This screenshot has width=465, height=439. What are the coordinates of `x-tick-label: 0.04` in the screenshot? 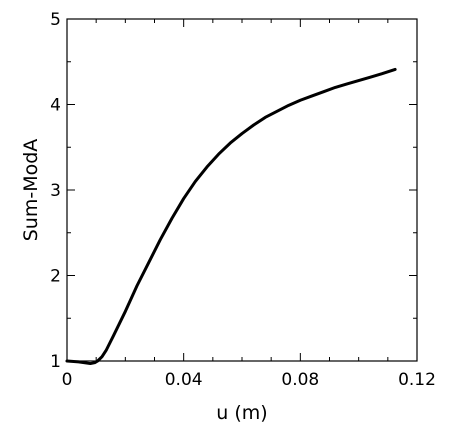 It's located at (184, 380).